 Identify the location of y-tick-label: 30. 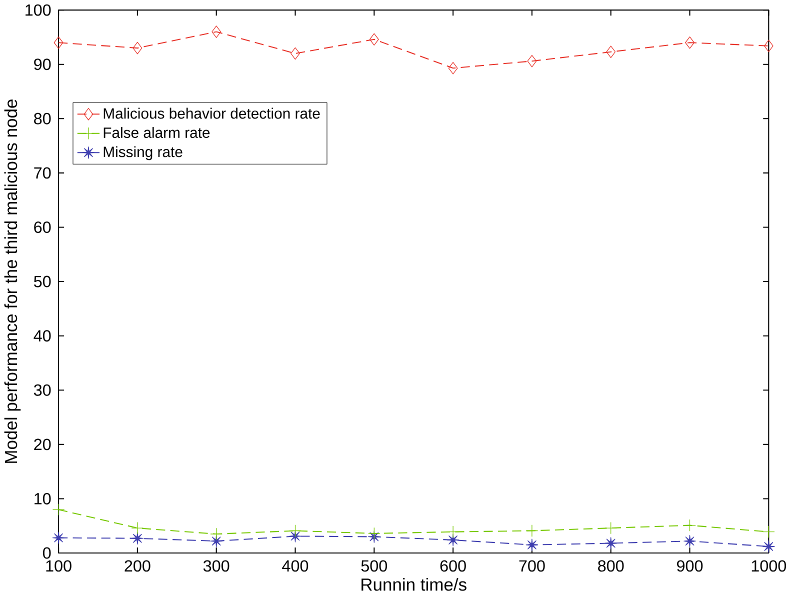
(42, 390).